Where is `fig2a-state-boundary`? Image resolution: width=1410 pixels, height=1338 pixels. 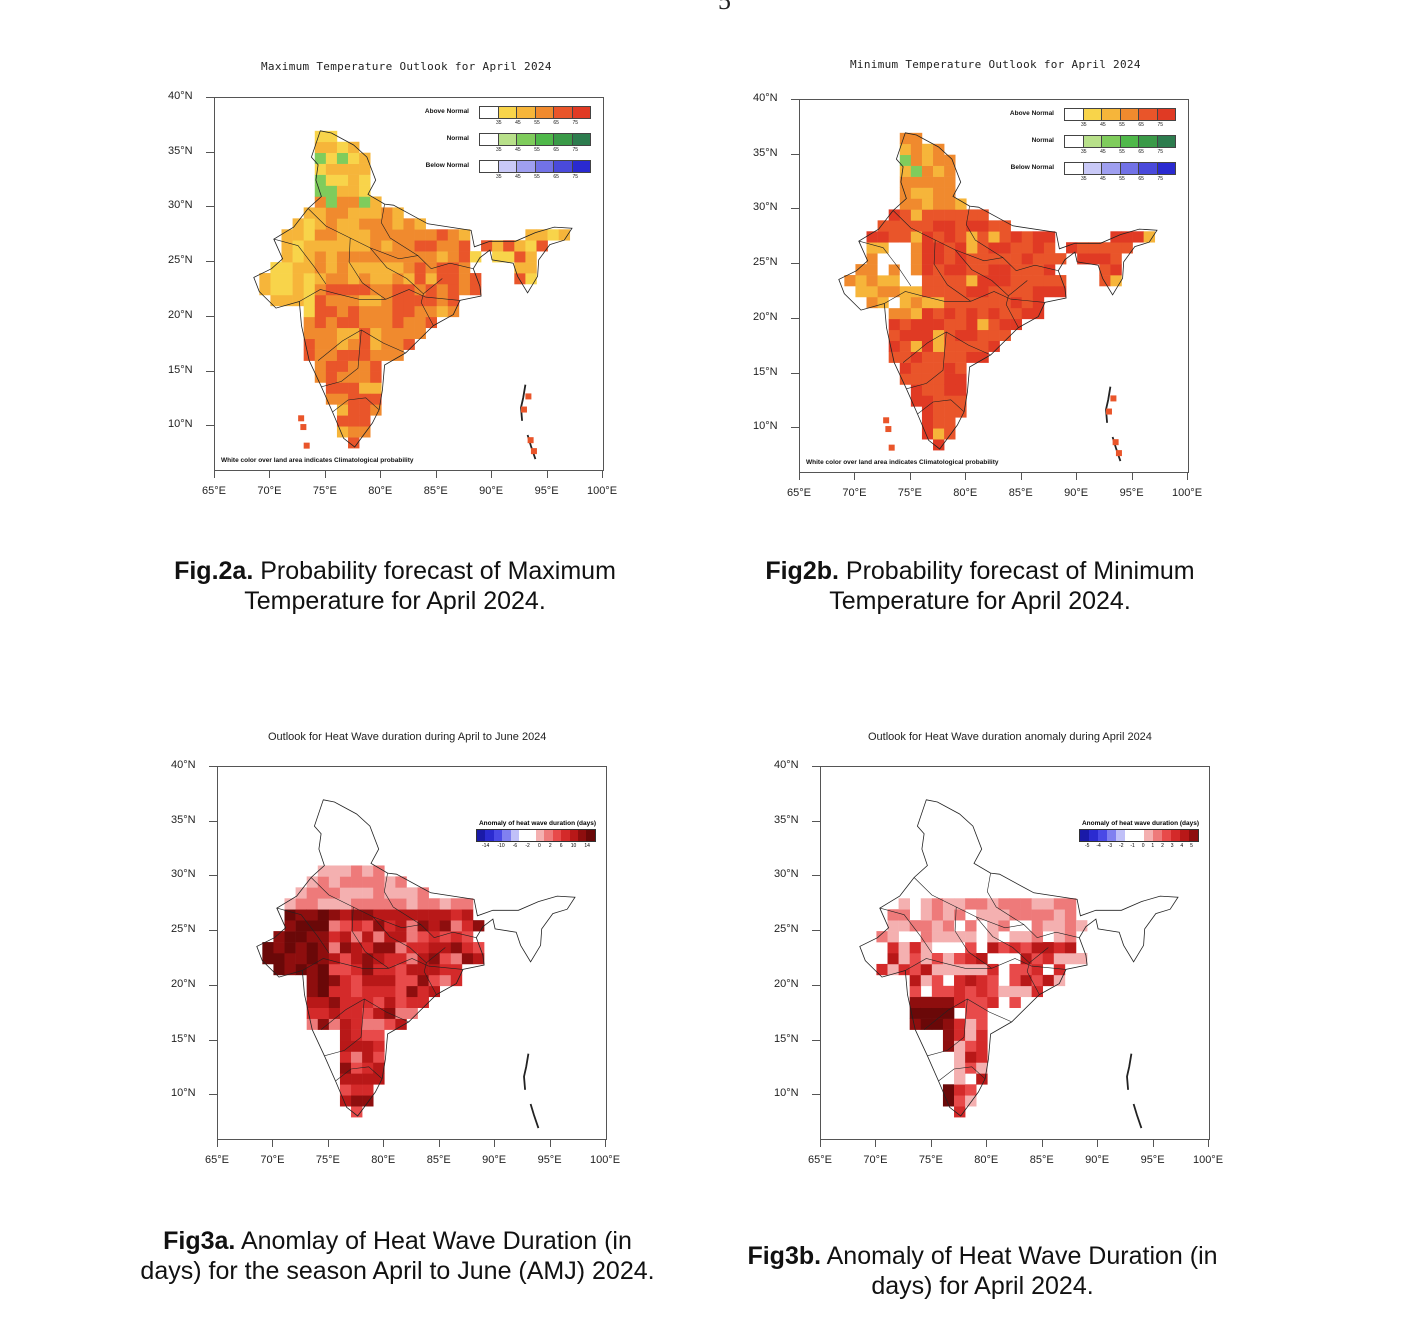
fig2a-state-boundary is located at coordinates (367, 268).